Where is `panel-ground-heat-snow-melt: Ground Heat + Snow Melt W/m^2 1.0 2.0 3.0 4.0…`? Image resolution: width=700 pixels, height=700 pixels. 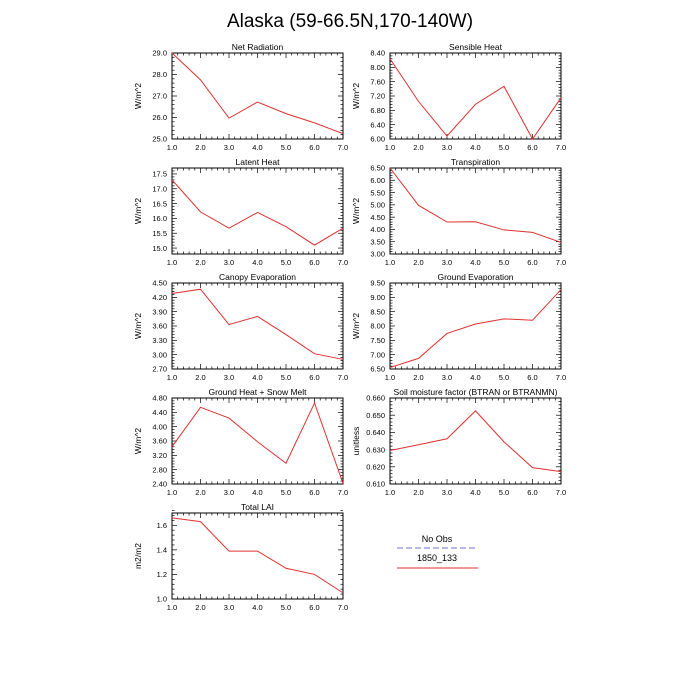 panel-ground-heat-snow-melt: Ground Heat + Snow Melt W/m^2 1.0 2.0 3.0 4.0… is located at coordinates (240, 442).